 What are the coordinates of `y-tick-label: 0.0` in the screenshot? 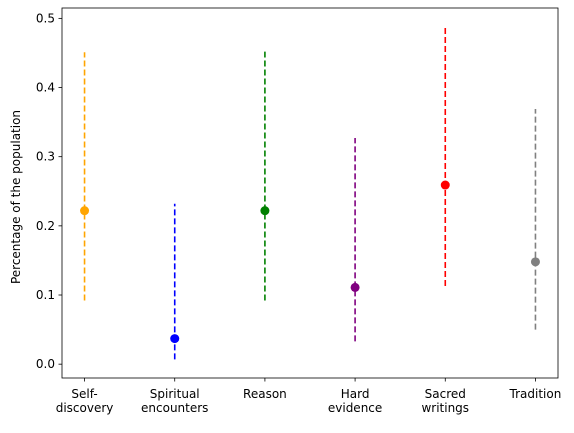 It's located at (45, 364).